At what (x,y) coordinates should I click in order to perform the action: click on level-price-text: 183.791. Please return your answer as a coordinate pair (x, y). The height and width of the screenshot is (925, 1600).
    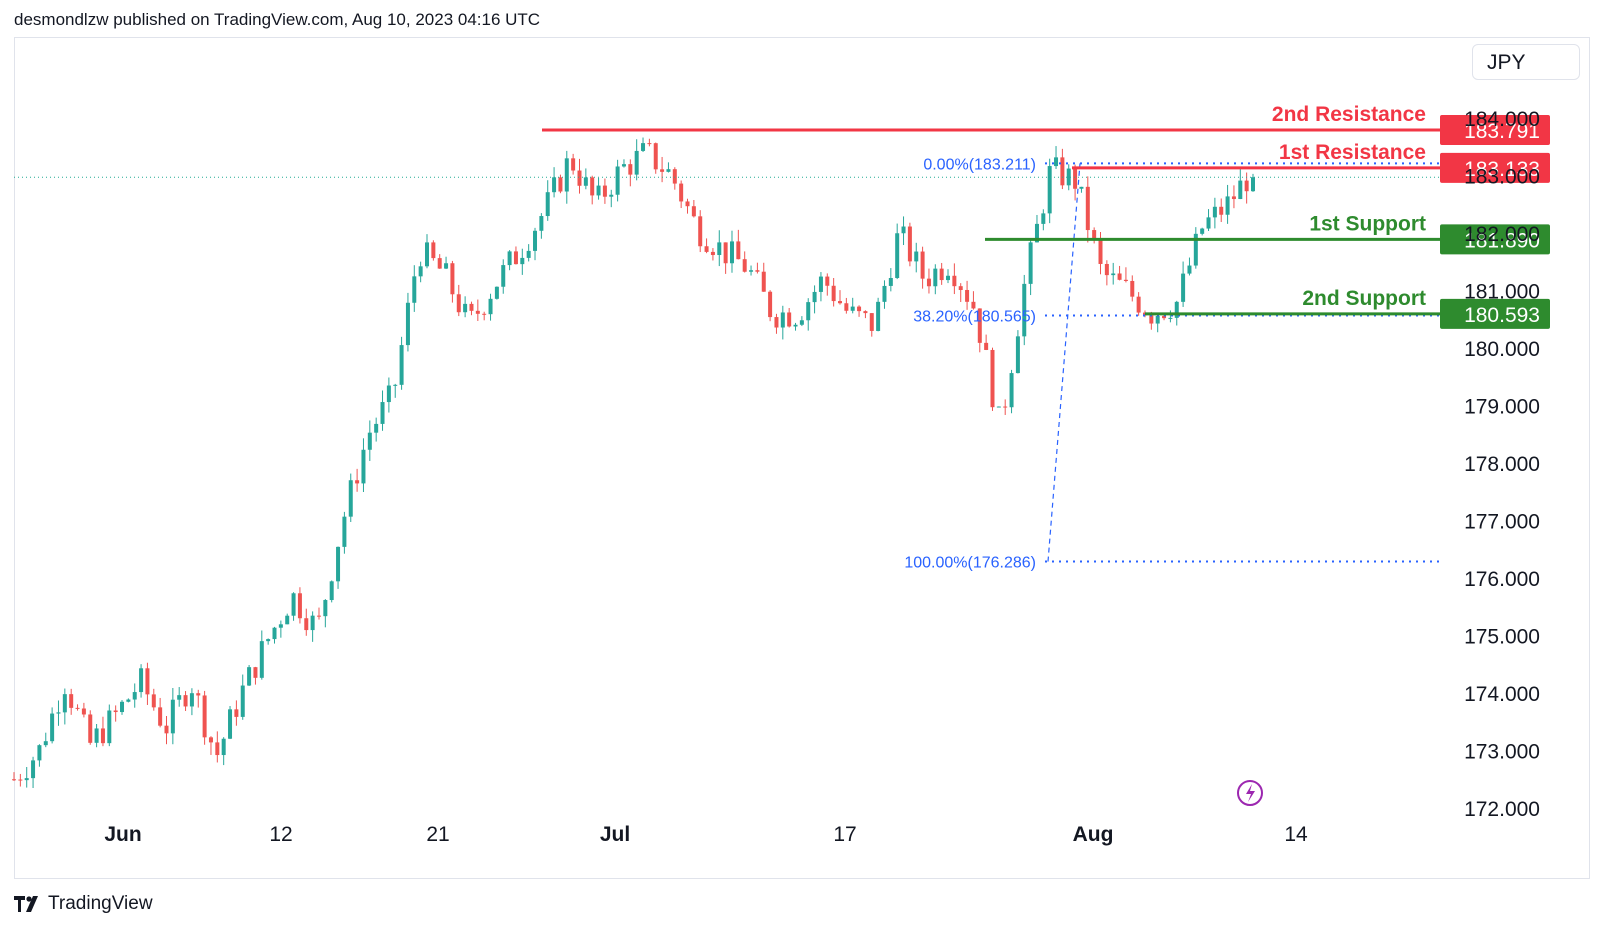
    Looking at the image, I should click on (1502, 131).